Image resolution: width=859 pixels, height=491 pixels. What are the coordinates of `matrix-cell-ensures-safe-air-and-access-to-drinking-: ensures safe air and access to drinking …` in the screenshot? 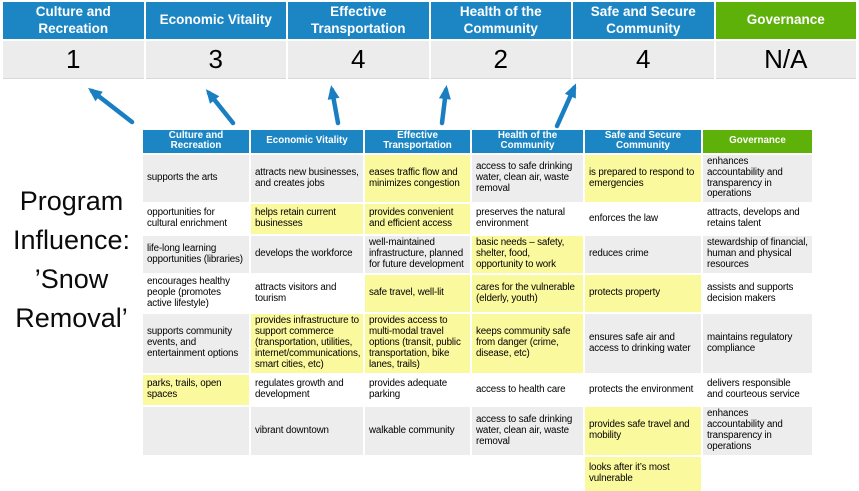 It's located at (643, 344).